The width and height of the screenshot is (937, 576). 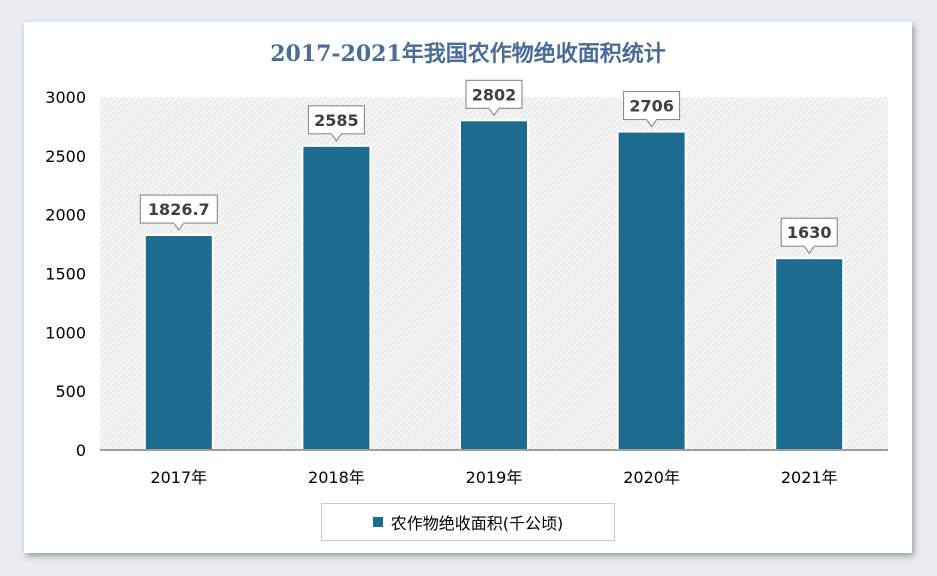 I want to click on y-tick-label: 1500, so click(x=65, y=274).